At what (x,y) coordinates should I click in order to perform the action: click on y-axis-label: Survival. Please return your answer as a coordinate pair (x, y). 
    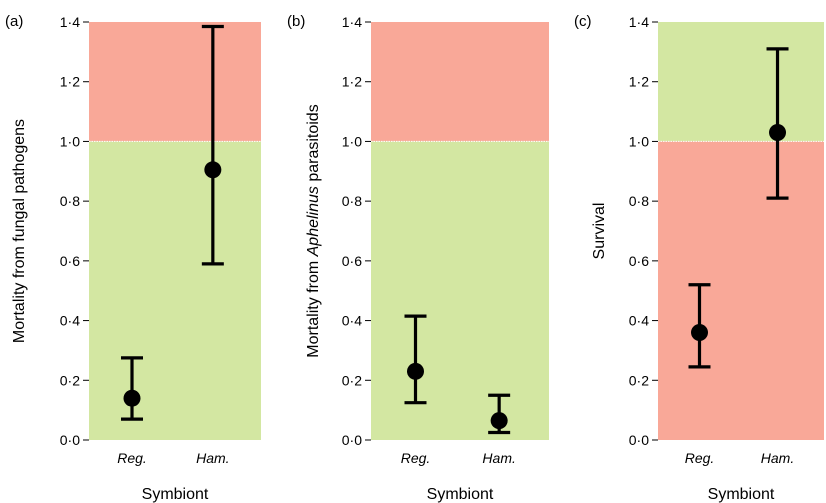
    Looking at the image, I should click on (599, 231).